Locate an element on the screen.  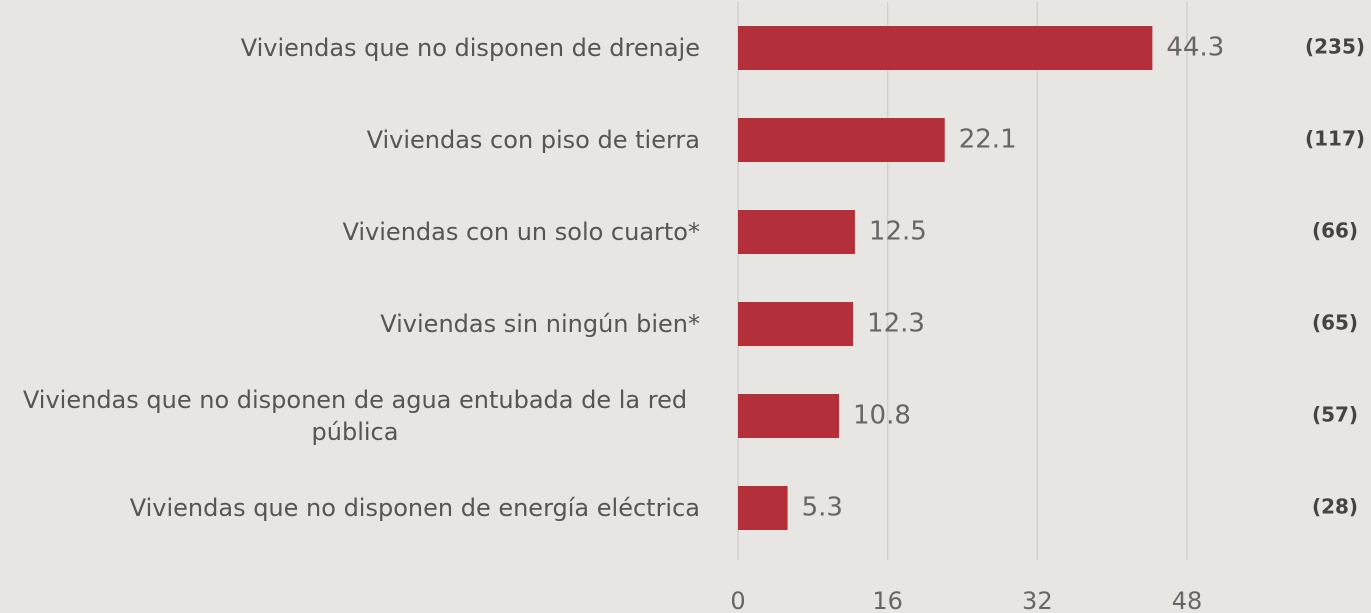
value-label: 10.8 is located at coordinates (882, 416).